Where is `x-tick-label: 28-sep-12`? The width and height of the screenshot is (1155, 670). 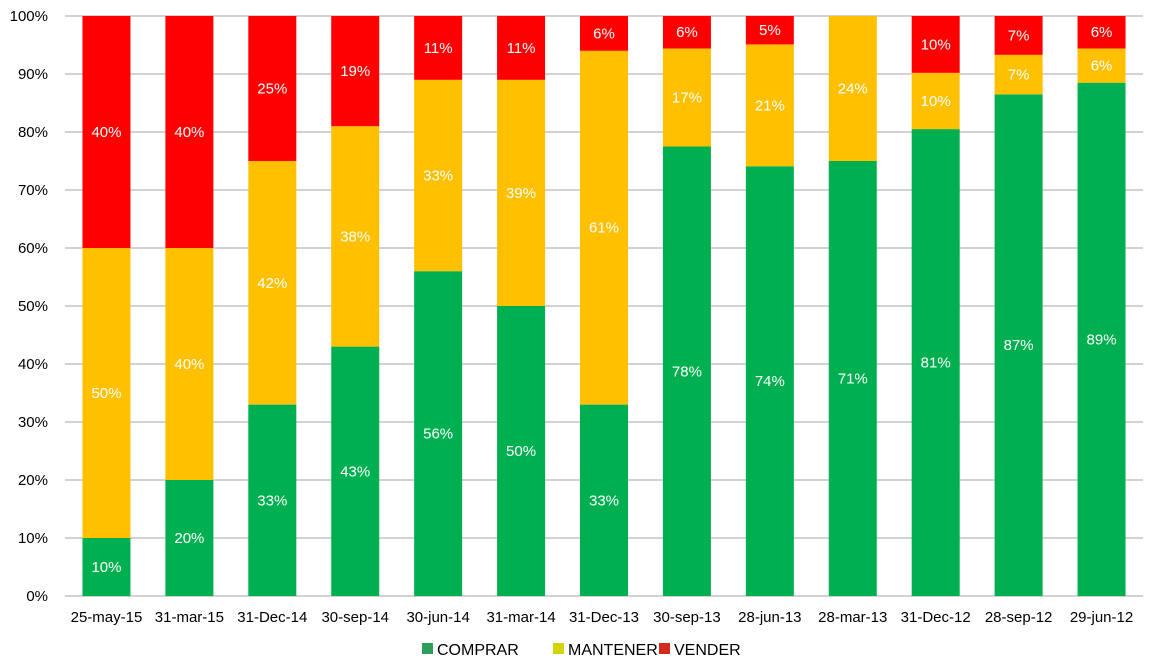 x-tick-label: 28-sep-12 is located at coordinates (1019, 617).